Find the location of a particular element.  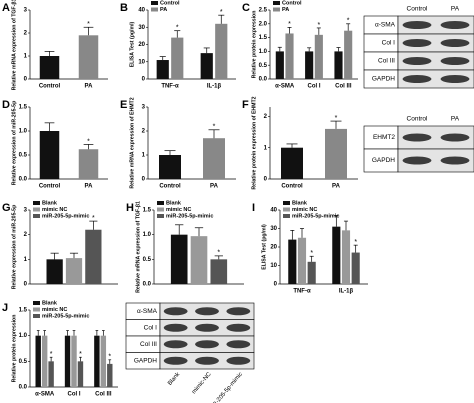

panel-letter: A is located at coordinates (6, 8).